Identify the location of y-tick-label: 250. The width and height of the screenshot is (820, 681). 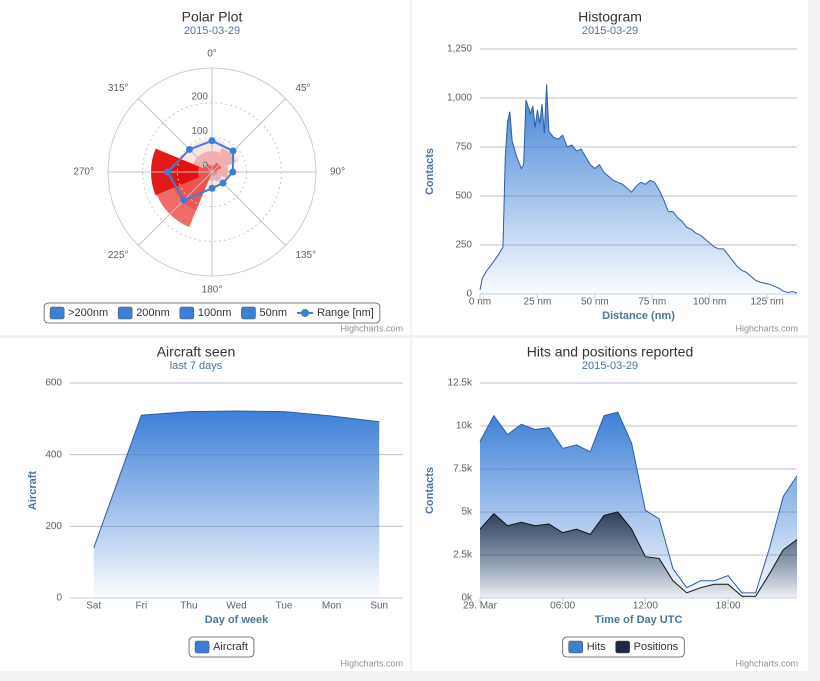
(463, 245).